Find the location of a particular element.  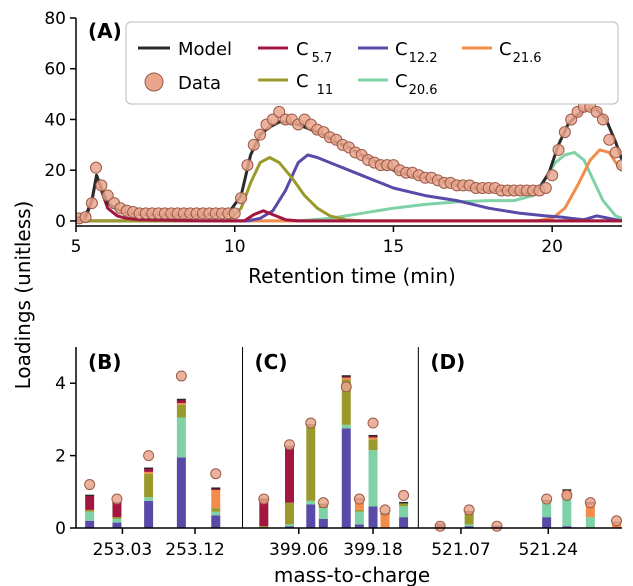

legend-box is located at coordinates (372, 63).